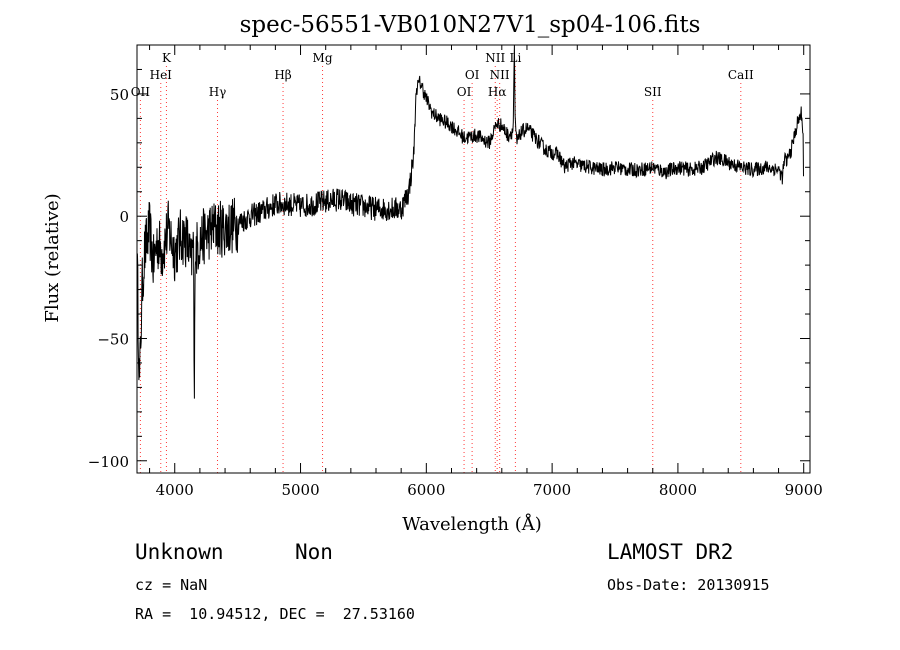 The width and height of the screenshot is (900, 650). I want to click on x-tick-label: 6000, so click(426, 490).